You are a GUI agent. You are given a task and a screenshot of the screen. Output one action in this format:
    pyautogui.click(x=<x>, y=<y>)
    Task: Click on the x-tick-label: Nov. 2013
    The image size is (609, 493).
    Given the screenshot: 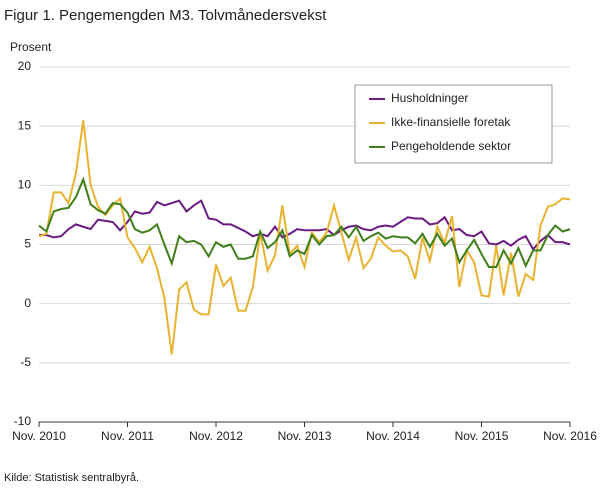 What is the action you would take?
    pyautogui.click(x=305, y=436)
    